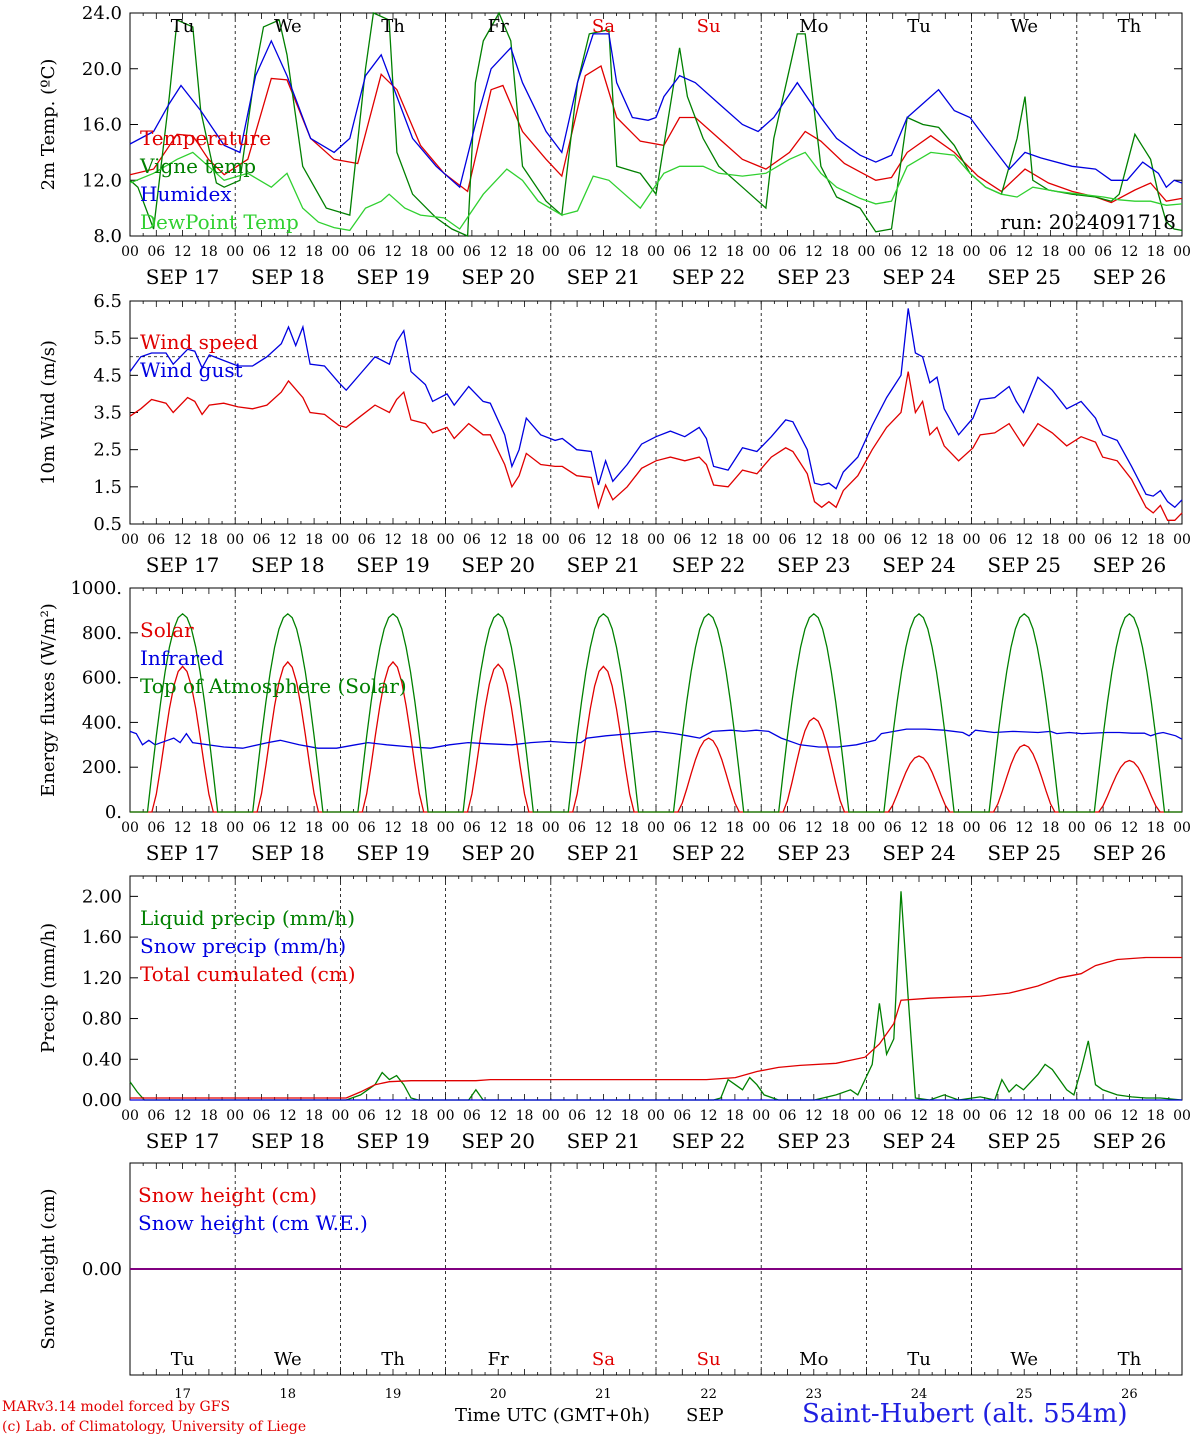 Image resolution: width=1194 pixels, height=1444 pixels. I want to click on day-number-label: 21, so click(603, 1394).